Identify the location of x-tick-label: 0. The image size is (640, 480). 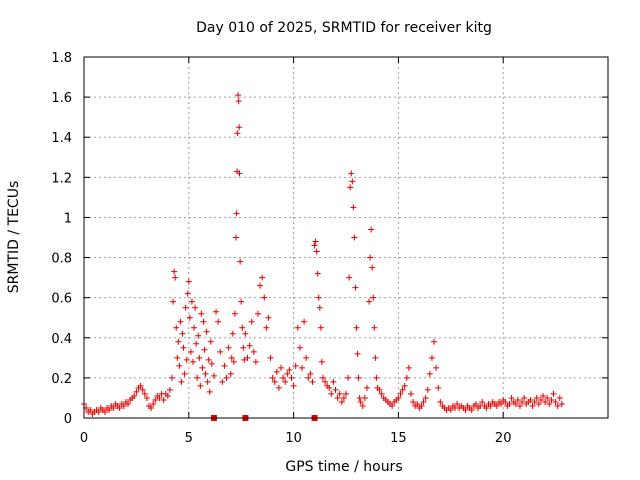
(84, 438).